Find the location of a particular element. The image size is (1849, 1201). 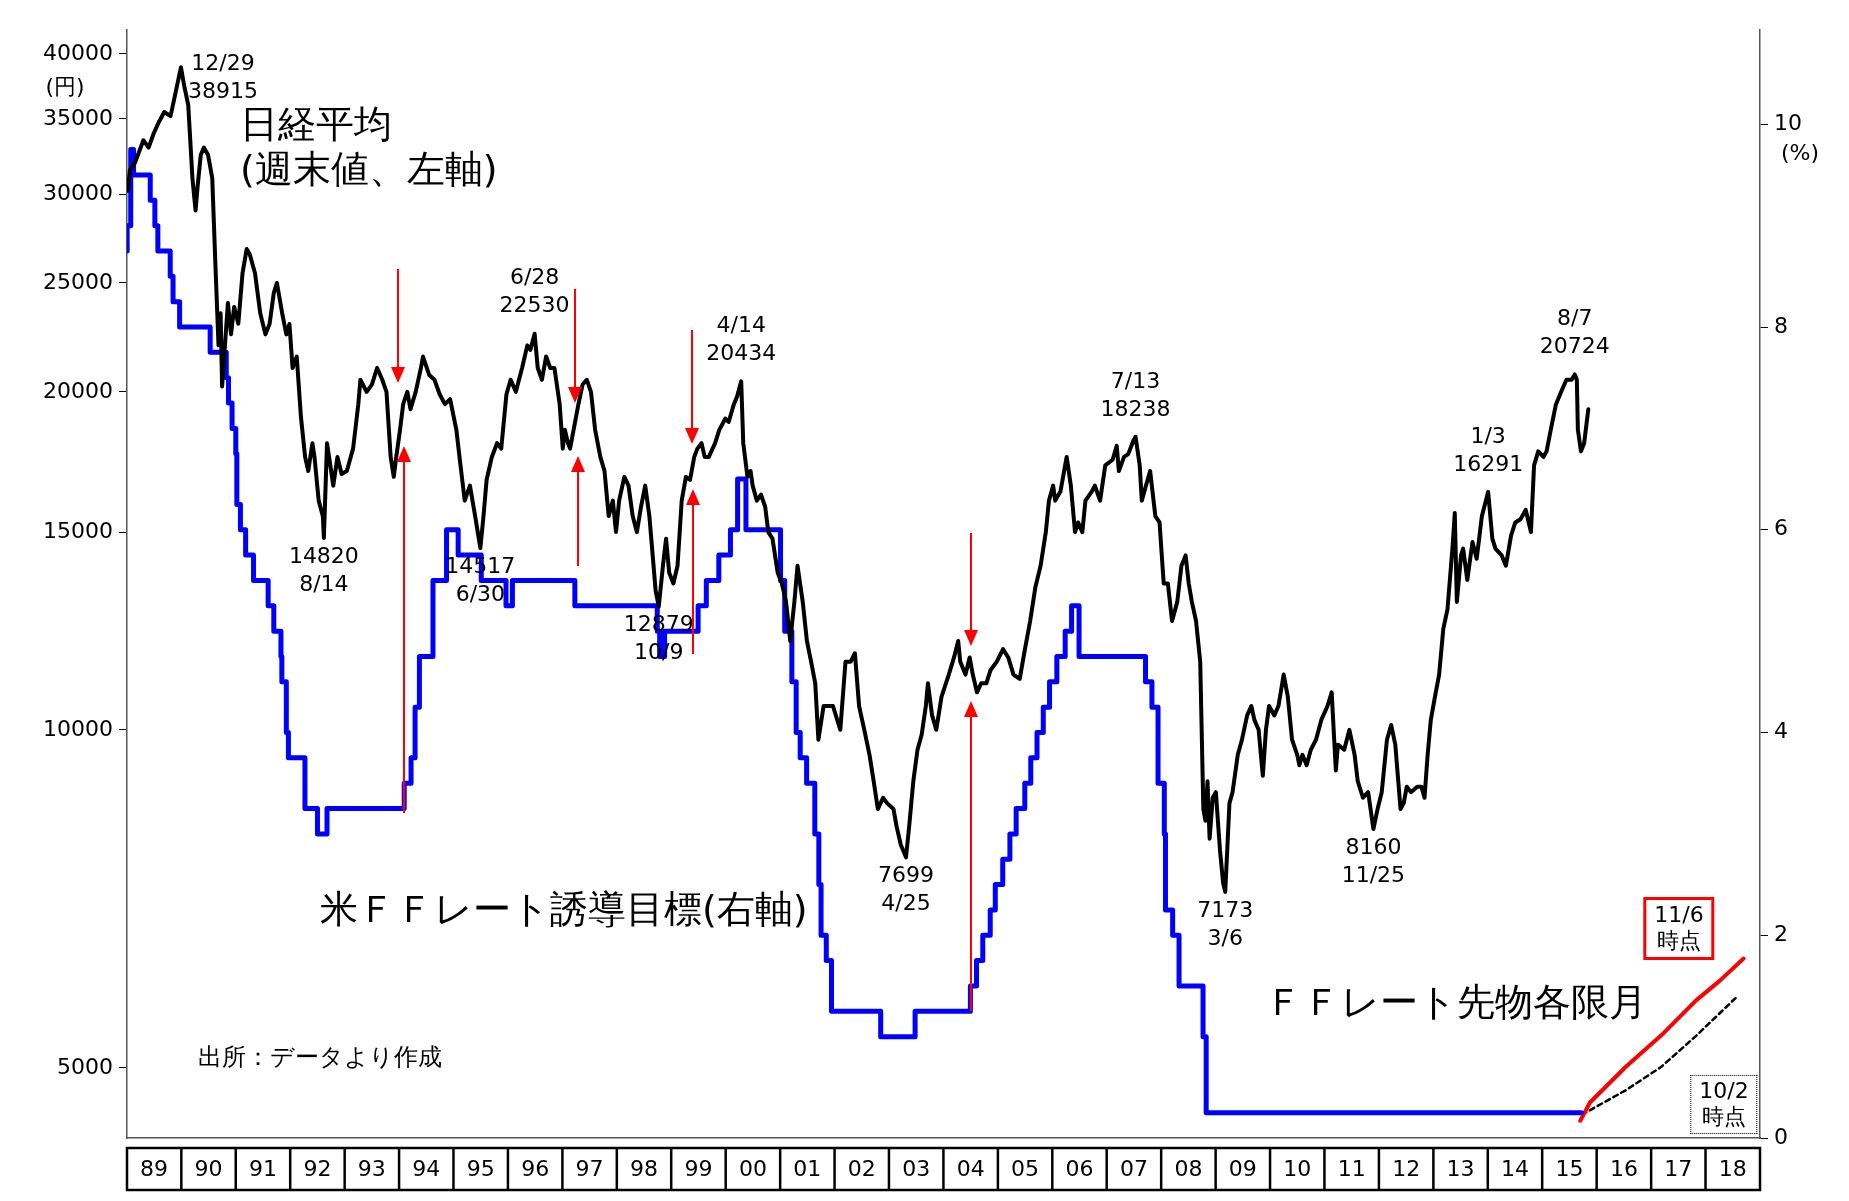

x-tick-label: 98 is located at coordinates (644, 1168).